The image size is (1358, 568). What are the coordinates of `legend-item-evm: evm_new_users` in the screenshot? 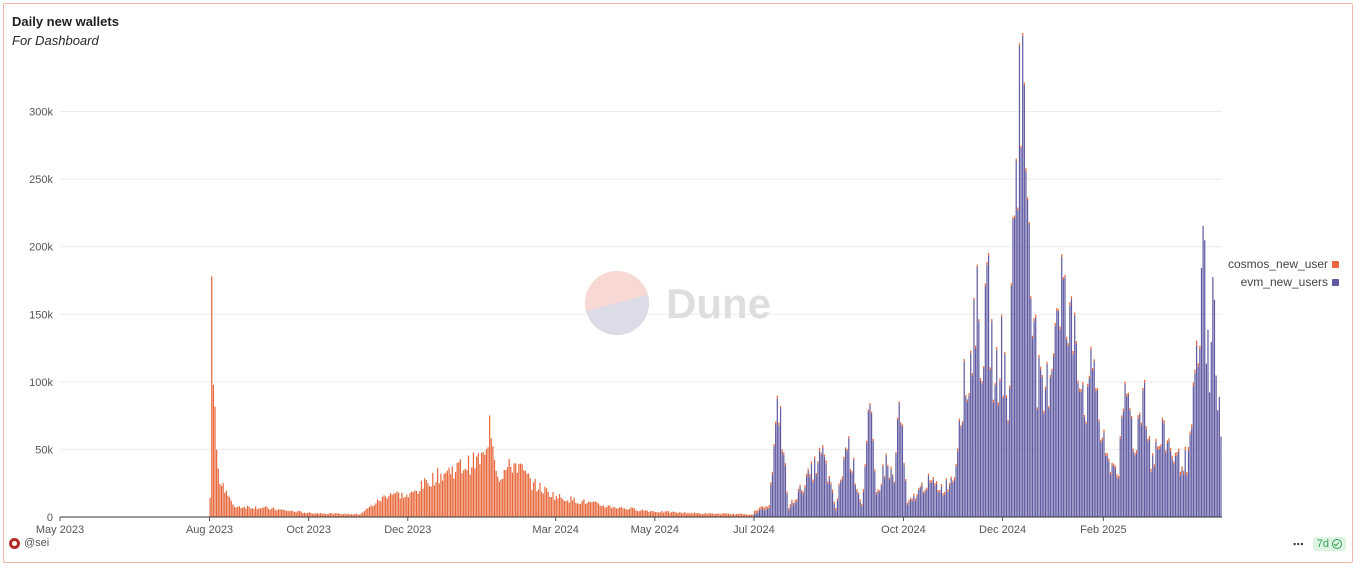 It's located at (1283, 282).